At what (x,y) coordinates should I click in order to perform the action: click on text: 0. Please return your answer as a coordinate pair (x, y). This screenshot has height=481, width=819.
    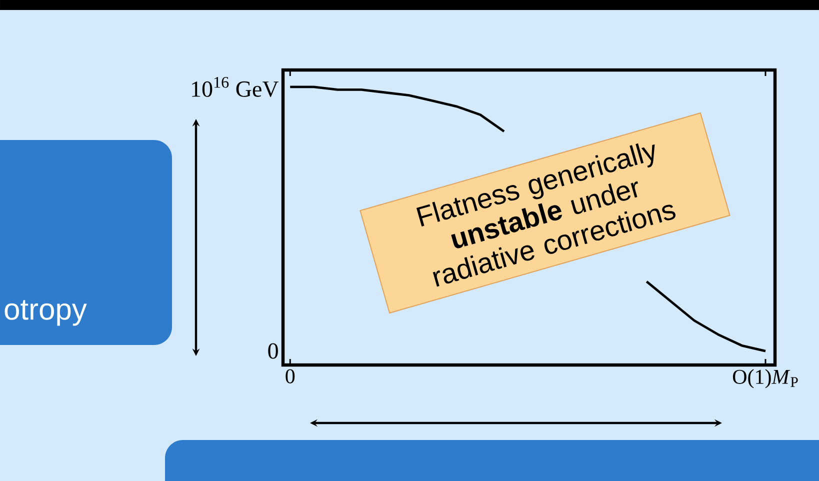
    Looking at the image, I should click on (273, 351).